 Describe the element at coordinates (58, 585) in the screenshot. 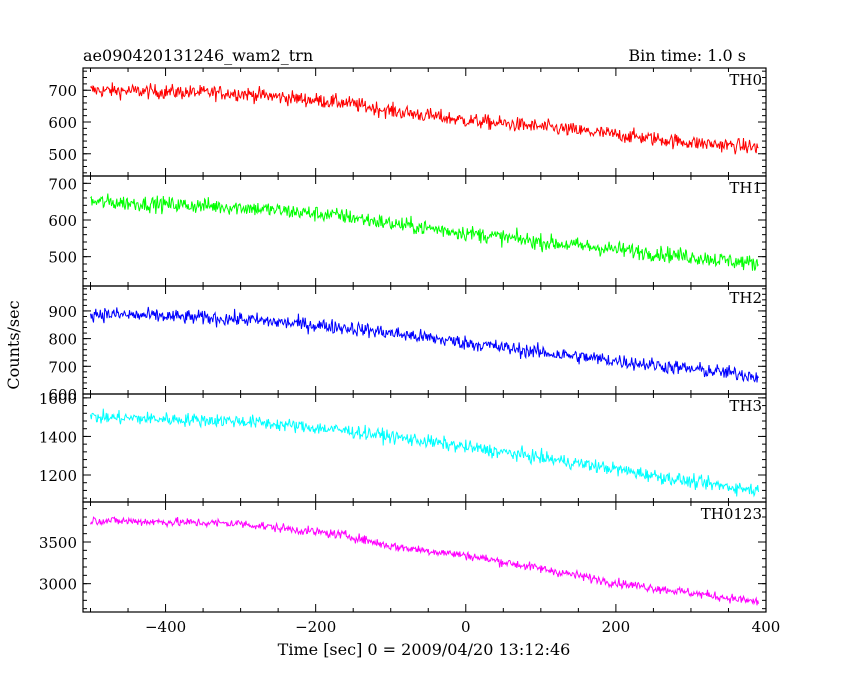

I see `y-tick-label: 3000` at that location.